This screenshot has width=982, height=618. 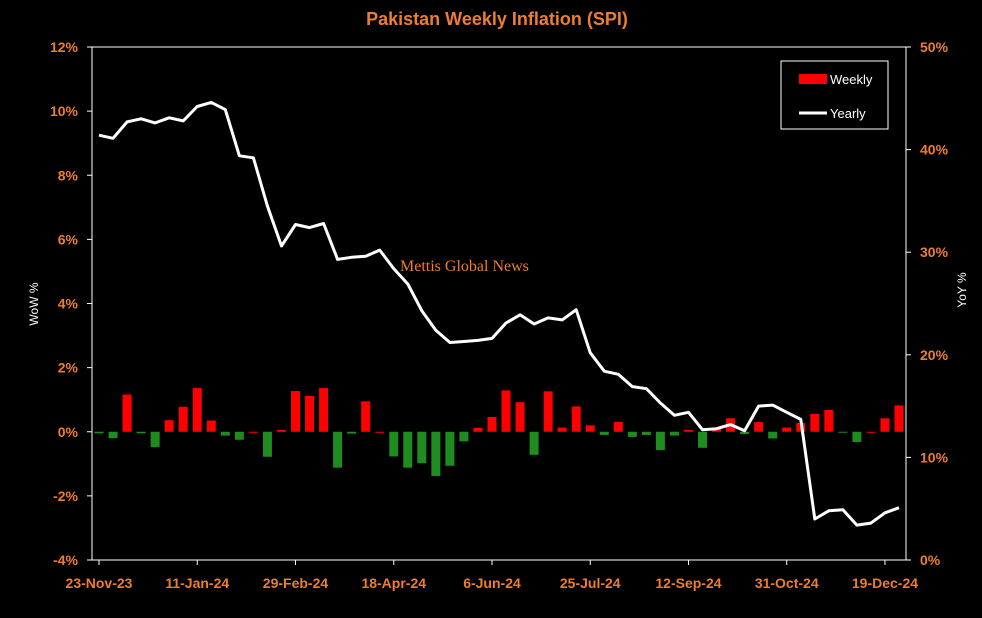 I want to click on right-tick-label: 0%, so click(x=930, y=560).